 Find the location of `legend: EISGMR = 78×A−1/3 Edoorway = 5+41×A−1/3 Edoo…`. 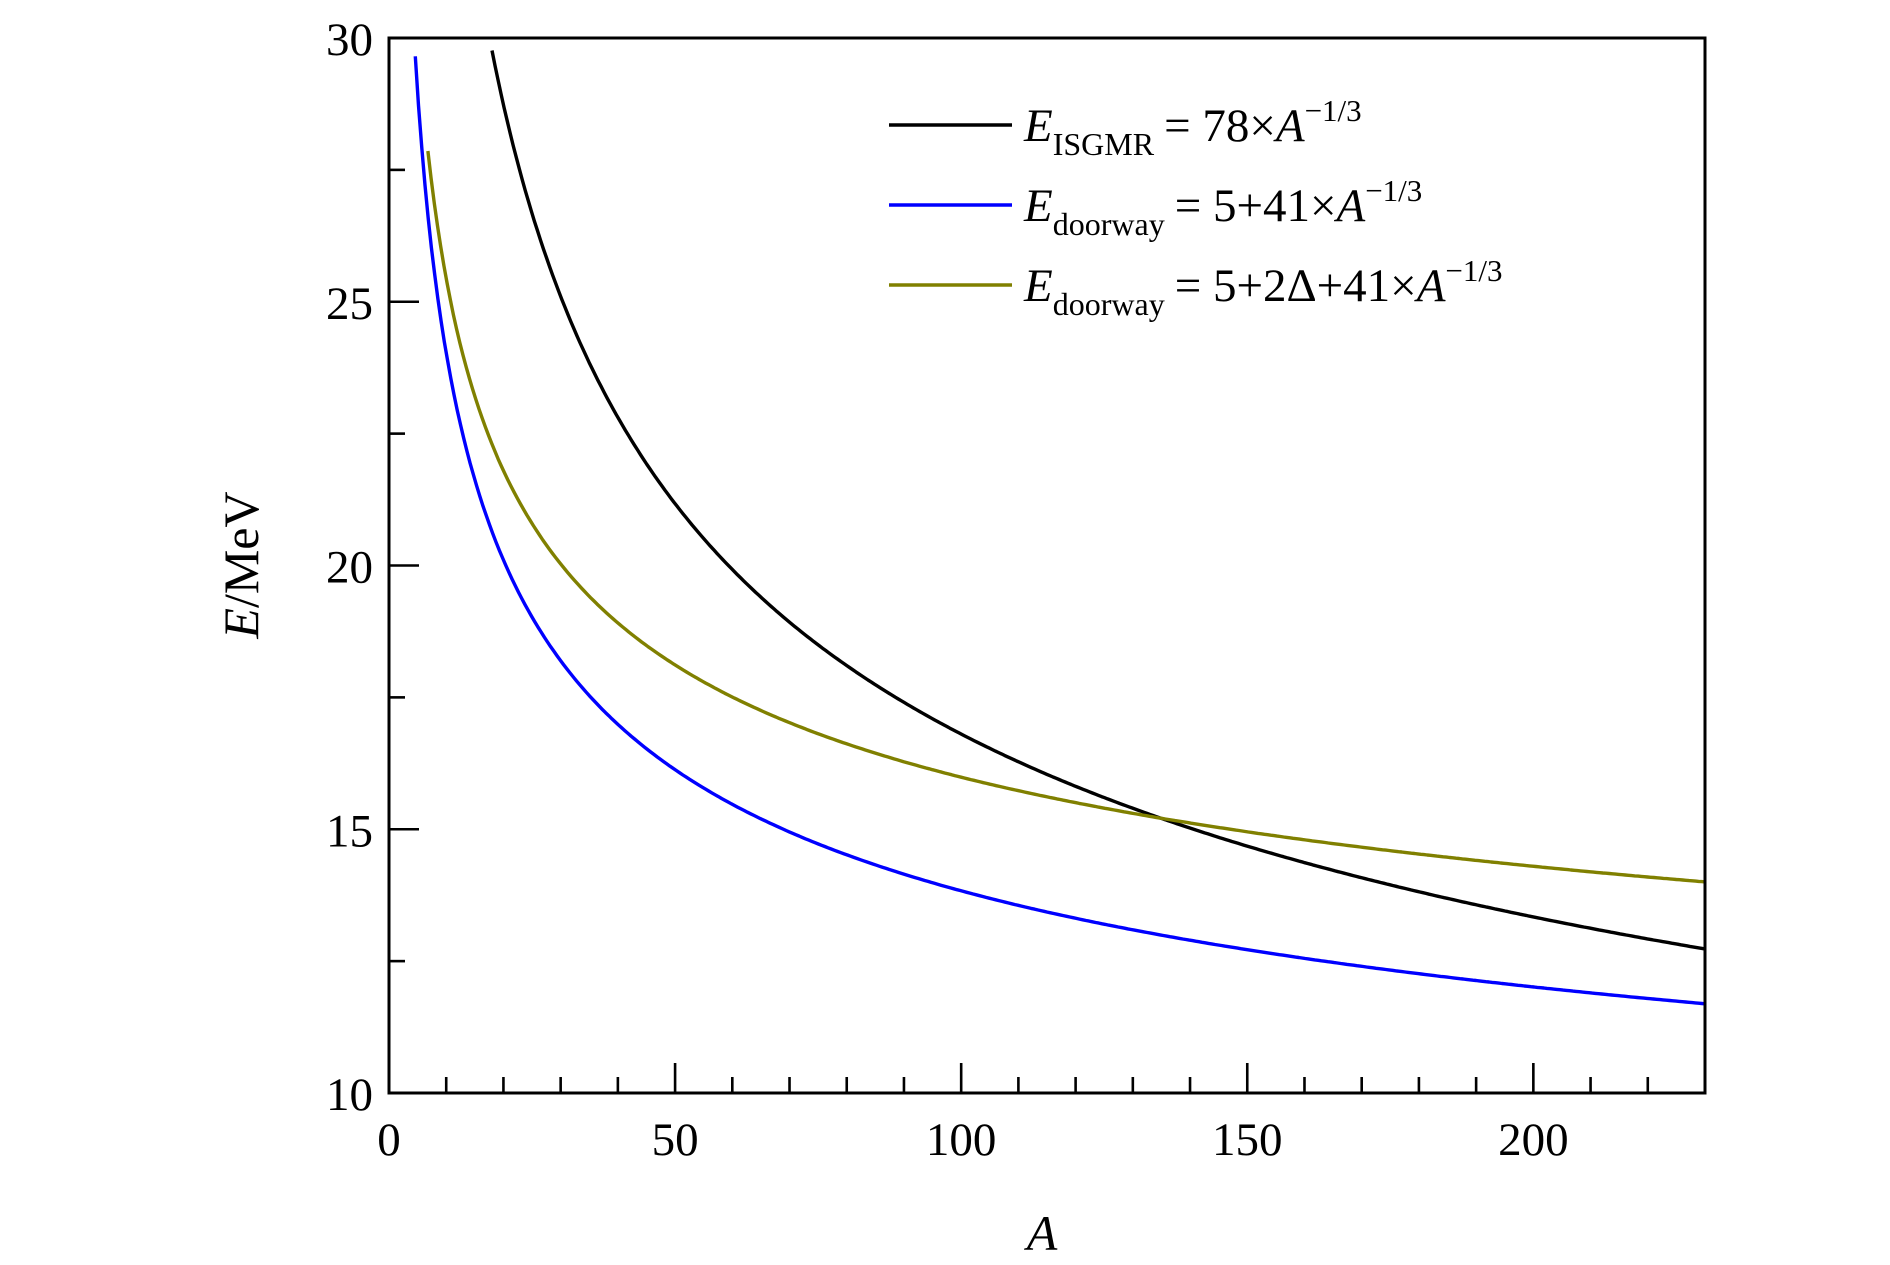

legend: EISGMR = 78×A−1/3 Edoorway = 5+41×A−1/3 Edoo… is located at coordinates (1196, 207).